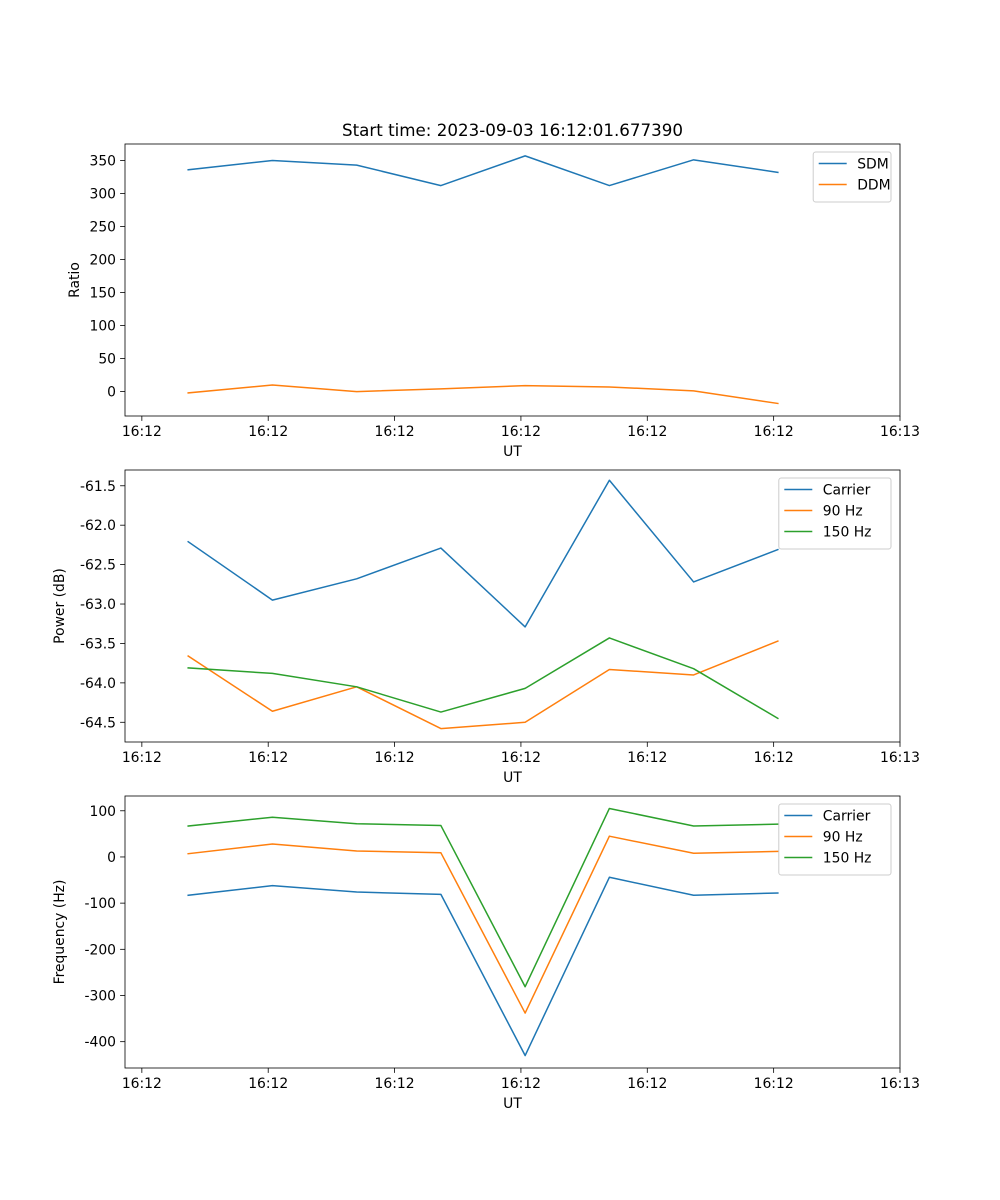  Describe the element at coordinates (102, 162) in the screenshot. I see `y-tick-label: 350` at that location.